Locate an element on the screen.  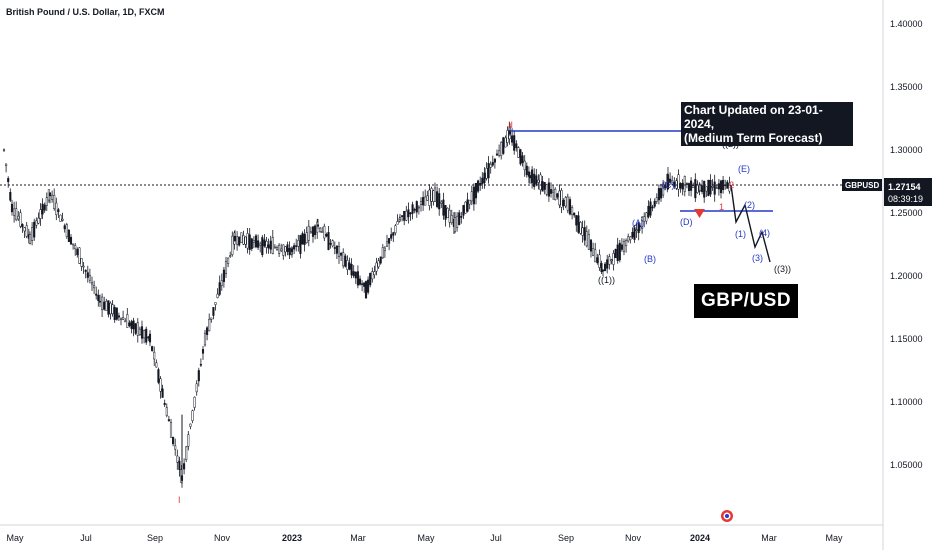
price-tag: GBPUSD 1.27154 08:39:19 is located at coordinates (887, 192).